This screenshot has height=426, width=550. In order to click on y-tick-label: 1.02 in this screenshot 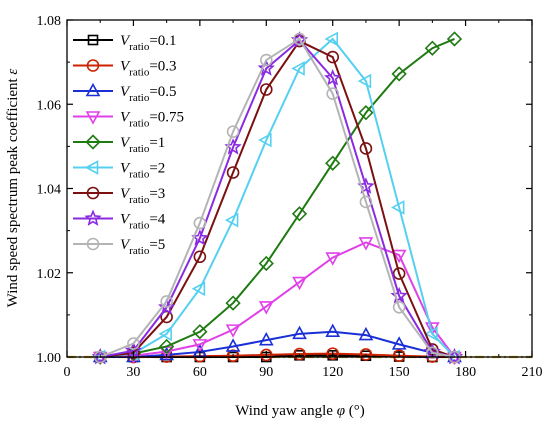, I will do `click(49, 274)`.